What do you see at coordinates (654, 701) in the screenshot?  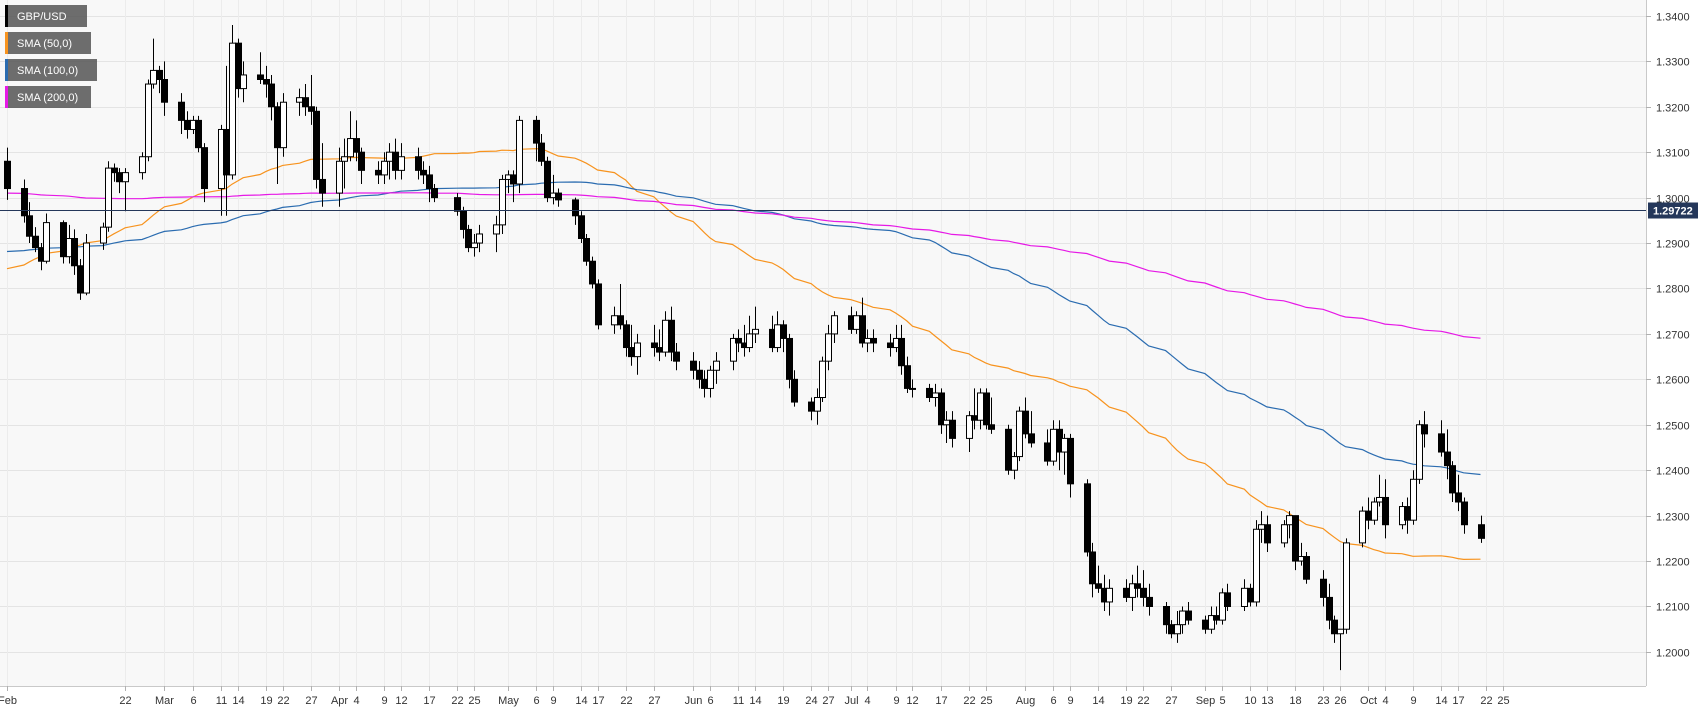 I see `x-tick-label: 27` at bounding box center [654, 701].